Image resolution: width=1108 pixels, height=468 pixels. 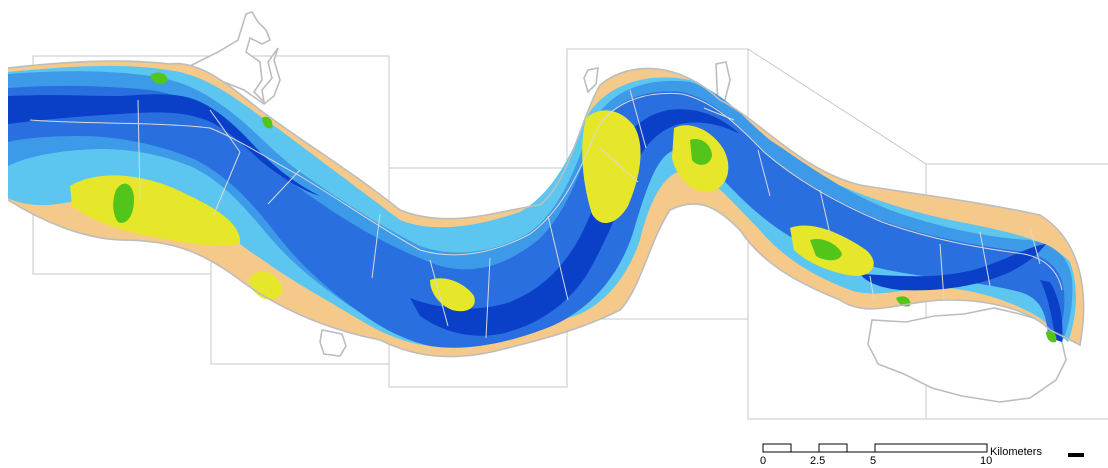 I want to click on scale-bar: 0 2.5 5 10 Kilometers, so click(x=922, y=455).